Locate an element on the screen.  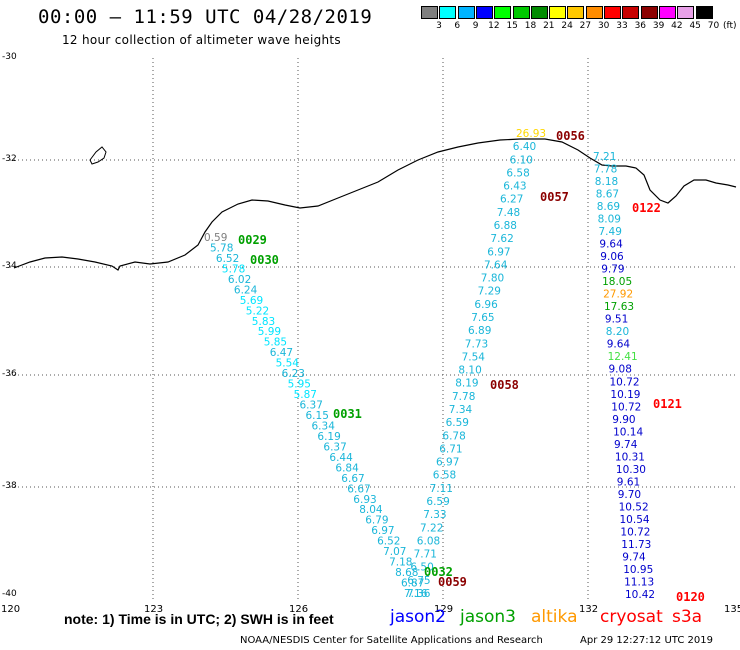
swh-observation: 6.88 is located at coordinates (505, 226).